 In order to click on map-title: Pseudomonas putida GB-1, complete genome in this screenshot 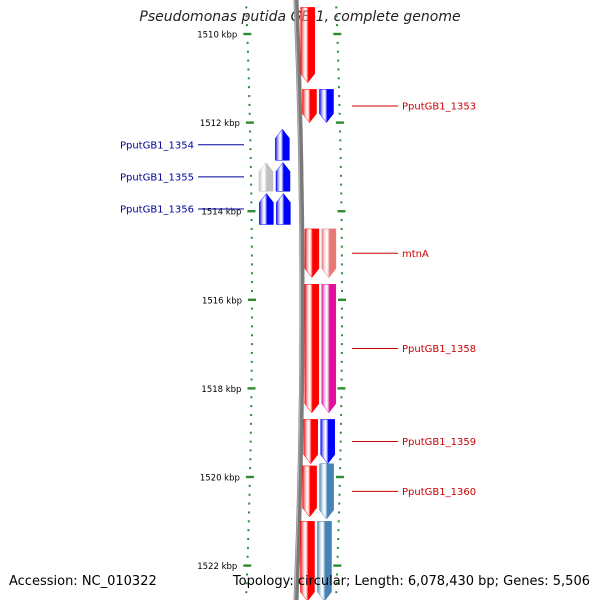, I will do `click(300, 17)`.